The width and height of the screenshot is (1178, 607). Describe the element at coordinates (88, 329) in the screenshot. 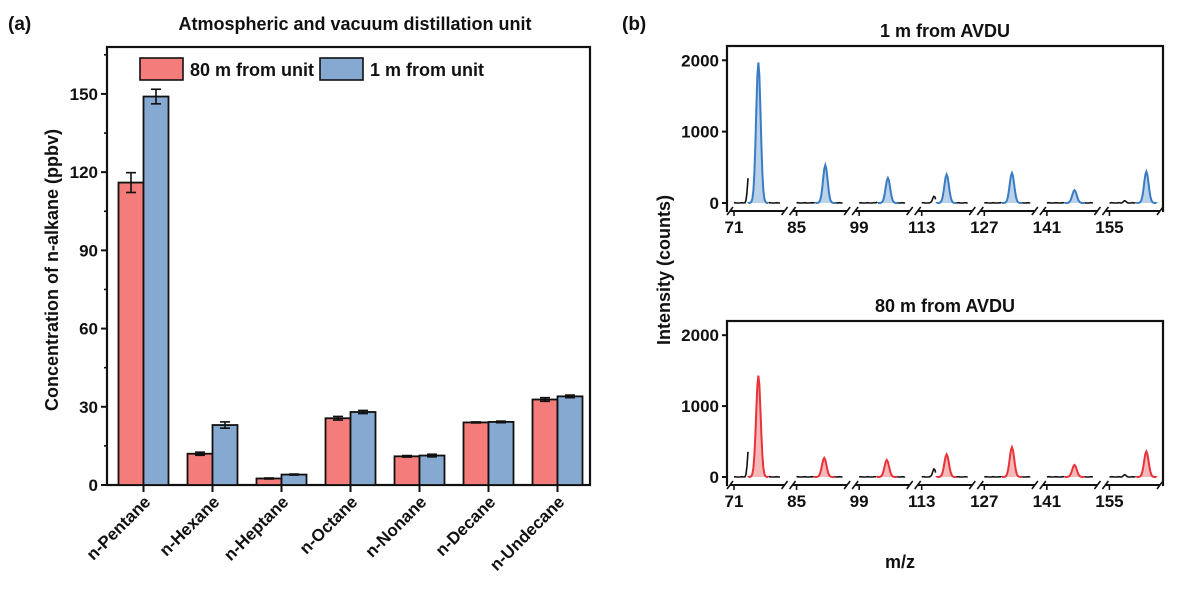

I see `y-tick-label: 60` at that location.